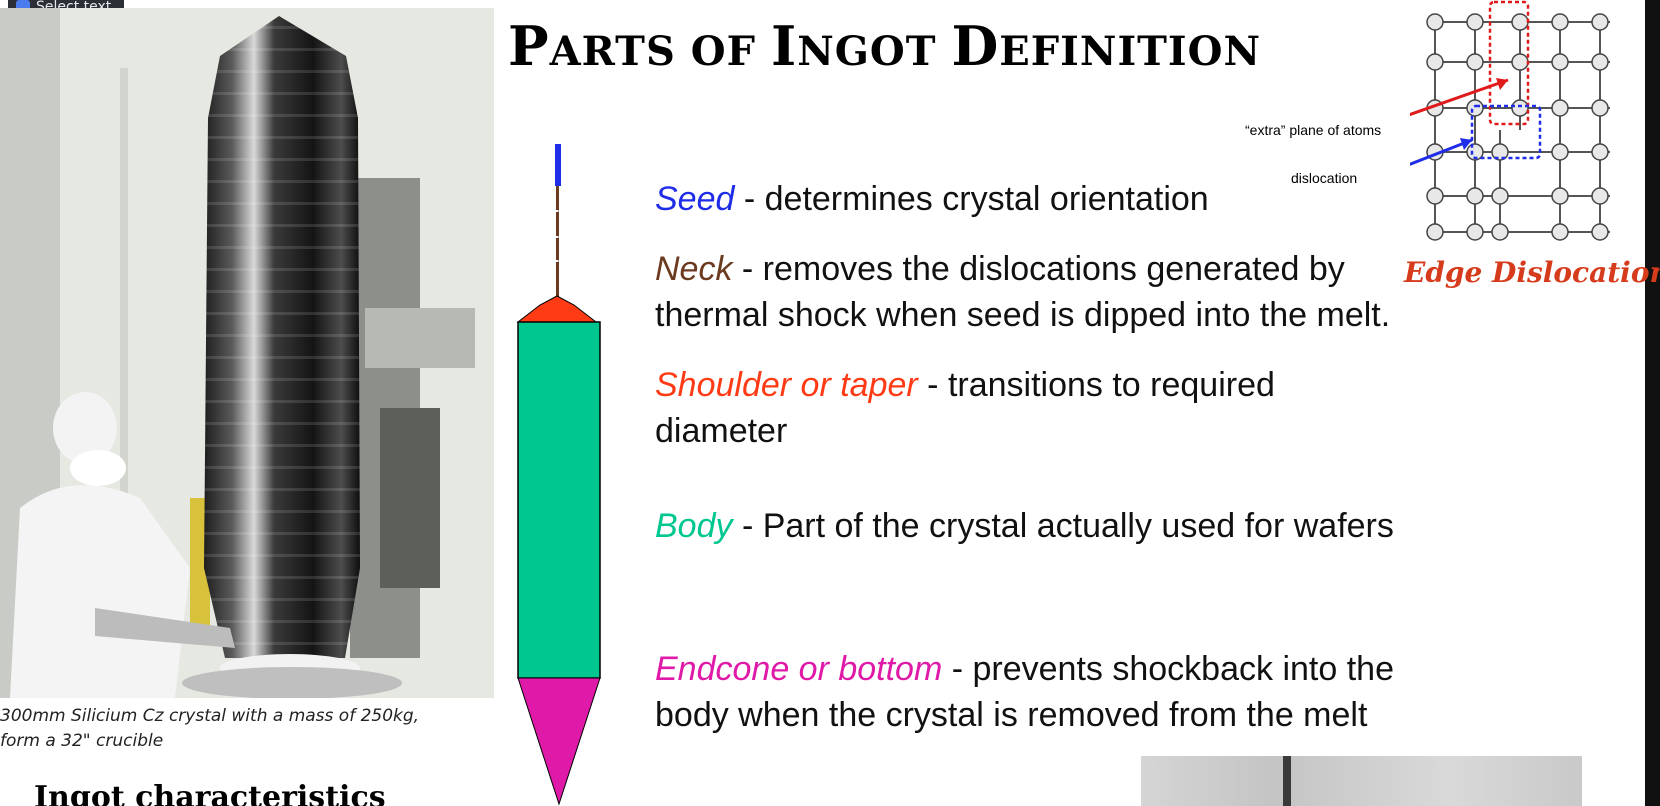 The height and width of the screenshot is (806, 1660). What do you see at coordinates (1361, 781) in the screenshot?
I see `bottom-photo-fragment` at bounding box center [1361, 781].